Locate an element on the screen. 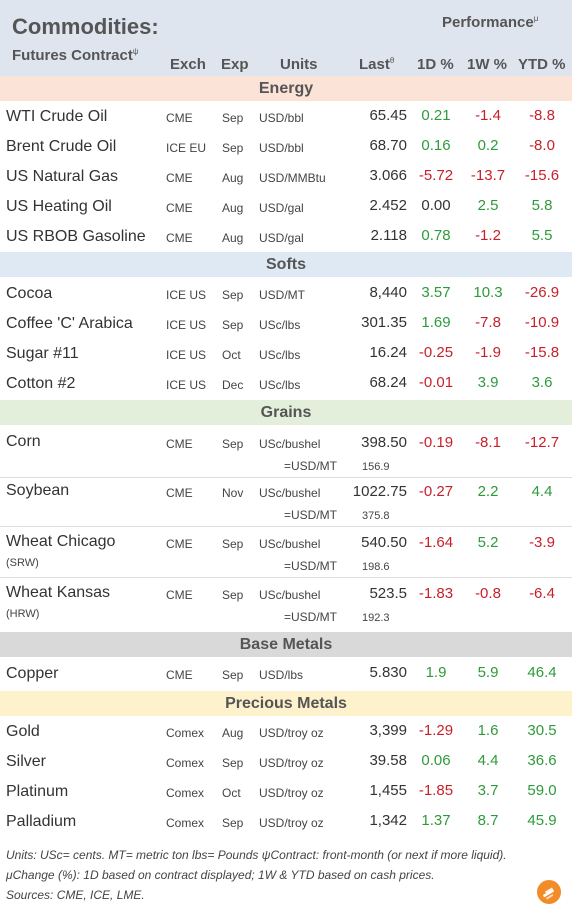 The image size is (572, 918). last-price: 39.58 is located at coordinates (388, 760).